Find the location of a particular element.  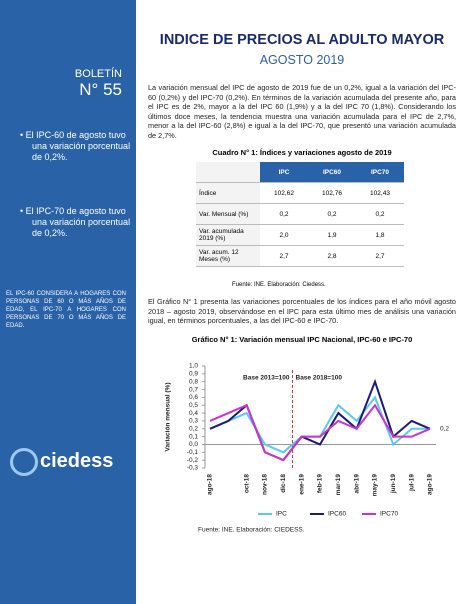

legend-label: IPC is located at coordinates (281, 514).